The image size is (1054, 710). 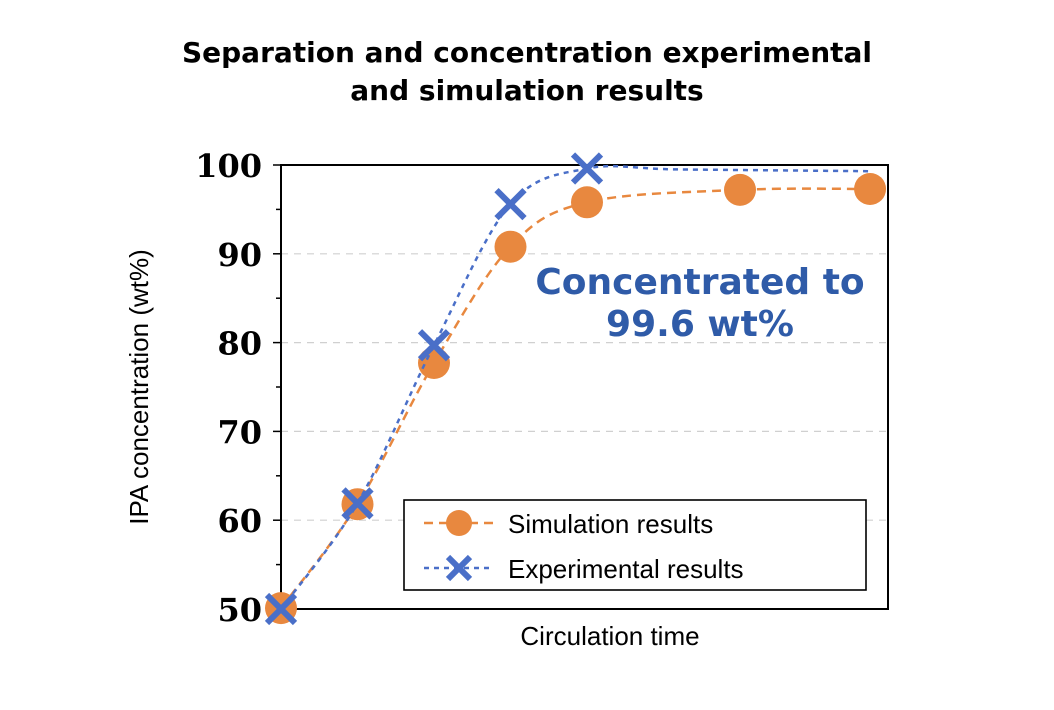 I want to click on y-axis: 50 60 70 80 90 100, so click(x=238, y=388).